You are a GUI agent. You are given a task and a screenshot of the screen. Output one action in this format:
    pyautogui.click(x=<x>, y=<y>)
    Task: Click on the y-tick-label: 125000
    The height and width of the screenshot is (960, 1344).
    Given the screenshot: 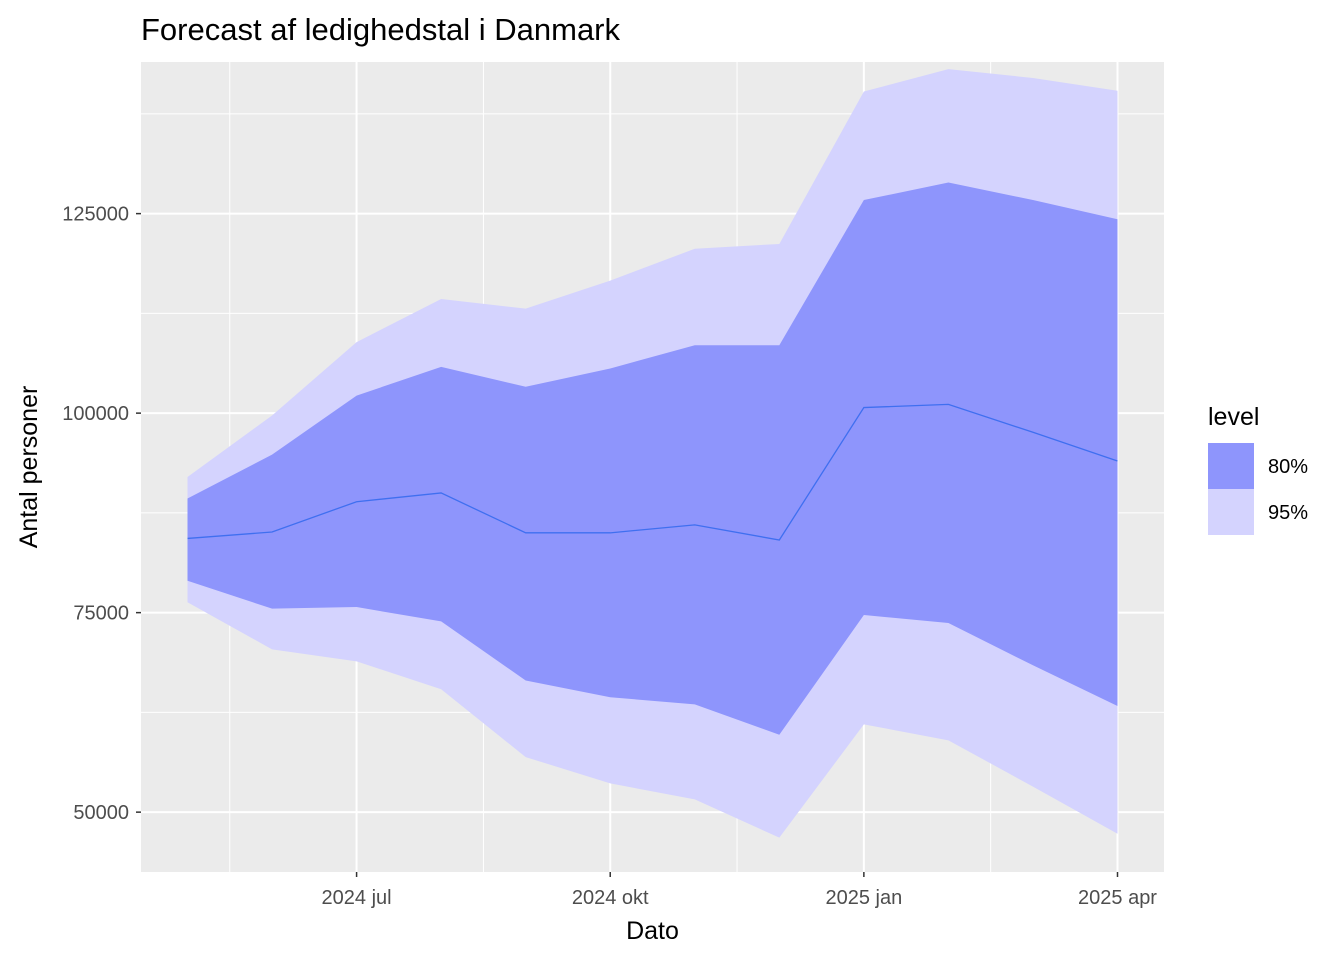 What is the action you would take?
    pyautogui.click(x=95, y=215)
    